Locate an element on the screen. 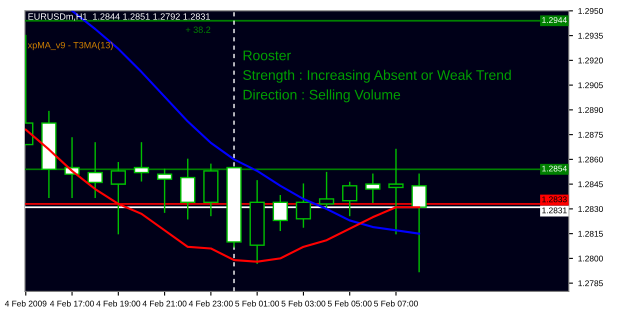  annotation: + 38.2 is located at coordinates (198, 29).